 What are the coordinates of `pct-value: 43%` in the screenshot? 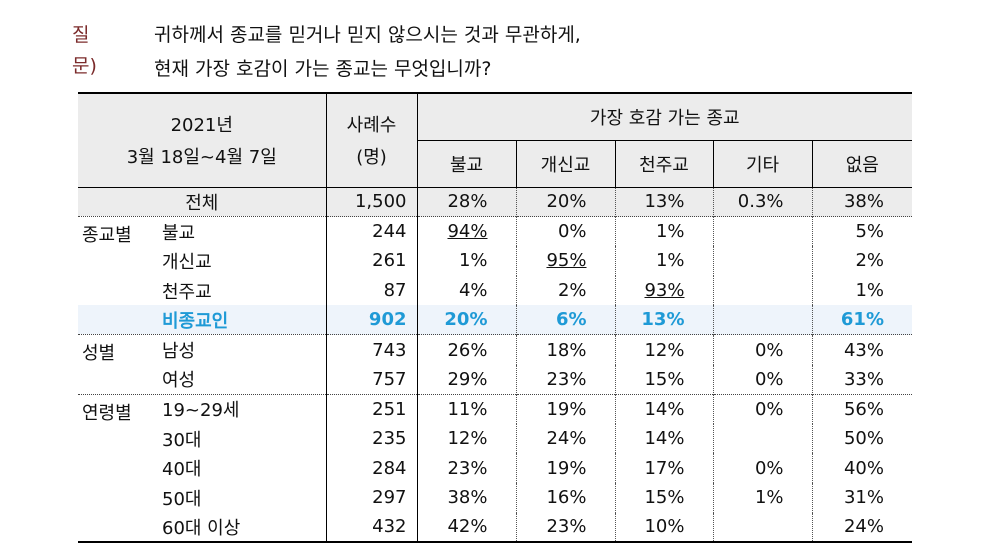 It's located at (863, 350).